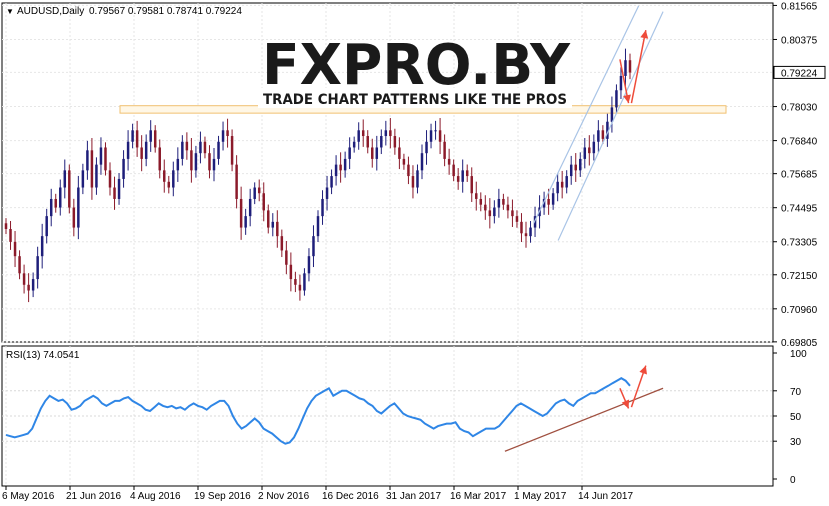 Image resolution: width=829 pixels, height=506 pixels. What do you see at coordinates (413, 496) in the screenshot?
I see `time-tick-label: 31 Jan 2017` at bounding box center [413, 496].